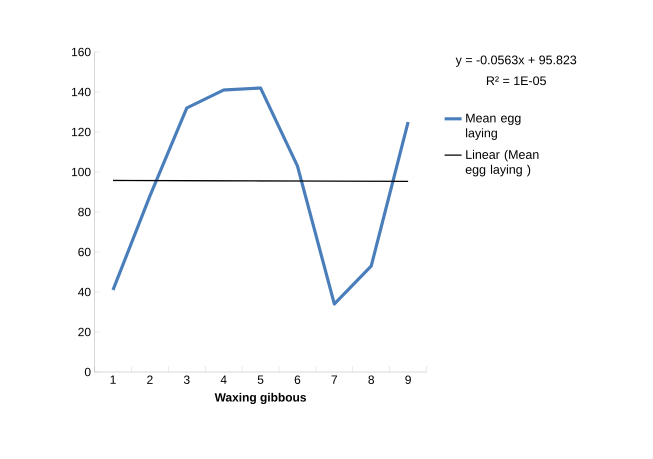 This screenshot has width=653, height=459. I want to click on x-tick-label: 2, so click(150, 380).